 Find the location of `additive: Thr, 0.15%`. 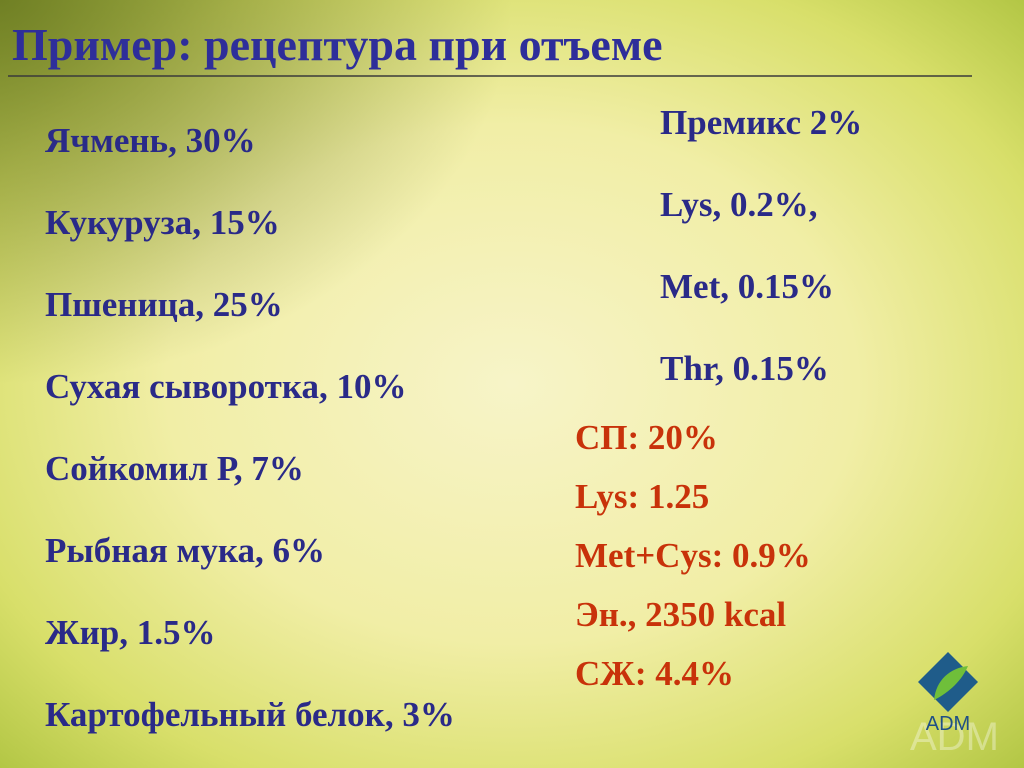

additive: Thr, 0.15% is located at coordinates (744, 368).